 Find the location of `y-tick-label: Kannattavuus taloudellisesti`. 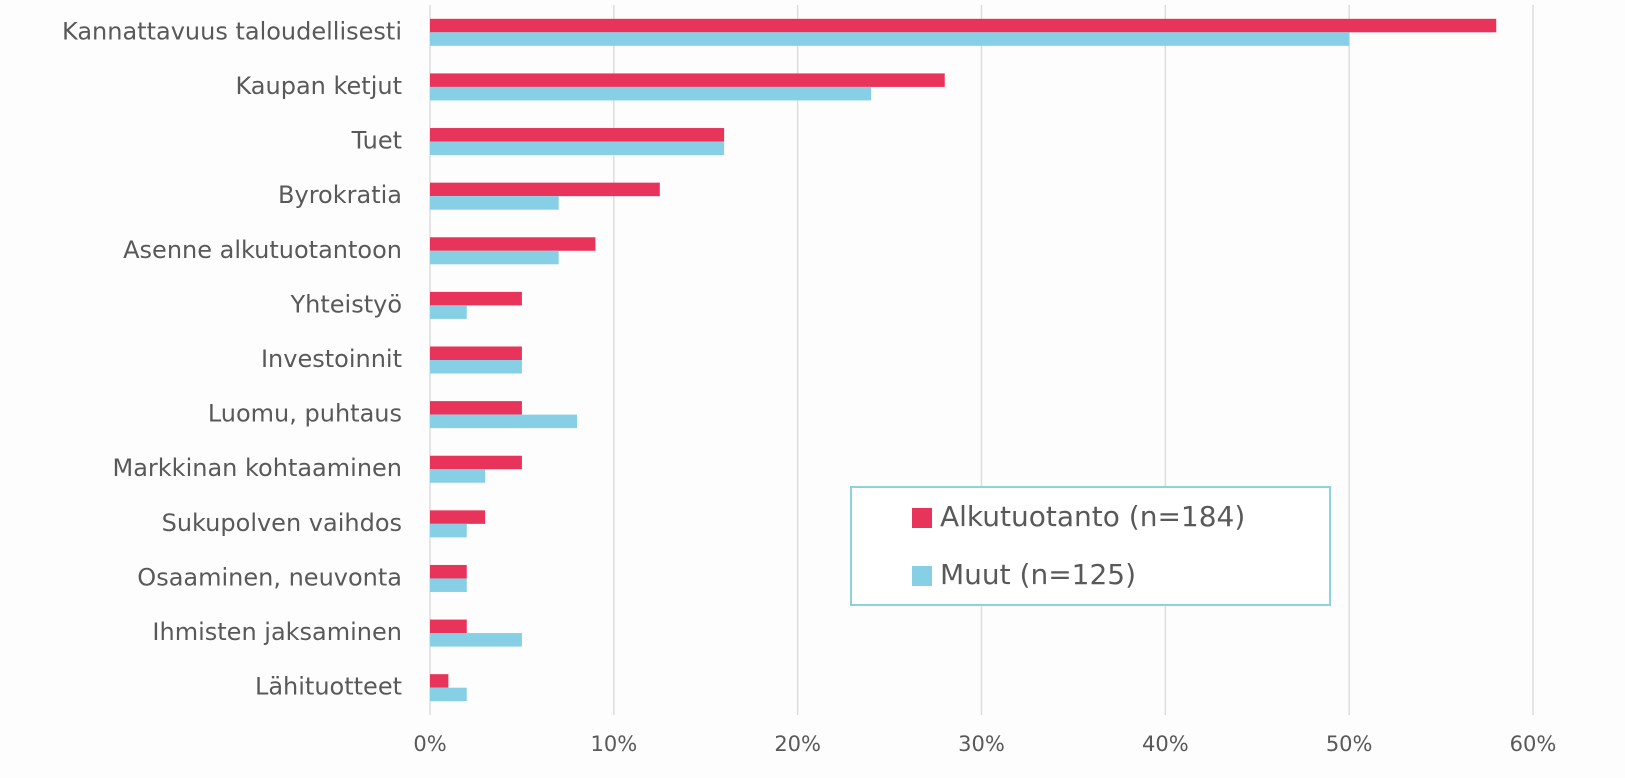

y-tick-label: Kannattavuus taloudellisesti is located at coordinates (232, 31).